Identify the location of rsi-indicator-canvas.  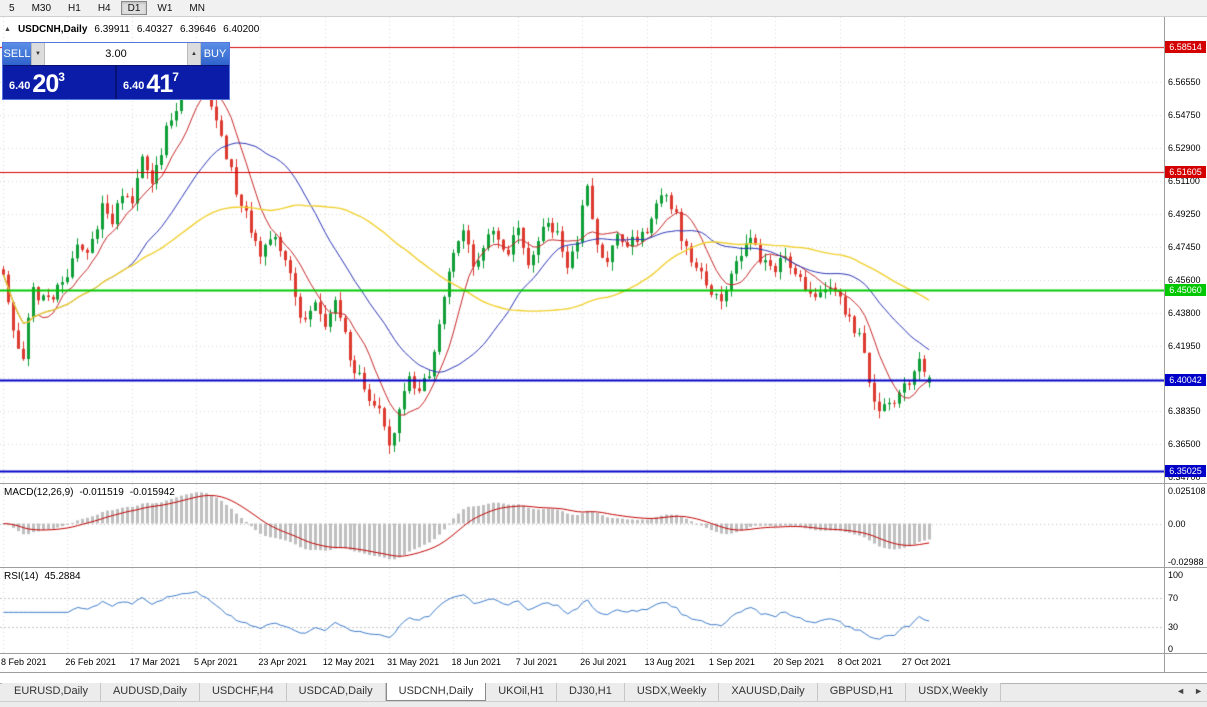
(582, 610).